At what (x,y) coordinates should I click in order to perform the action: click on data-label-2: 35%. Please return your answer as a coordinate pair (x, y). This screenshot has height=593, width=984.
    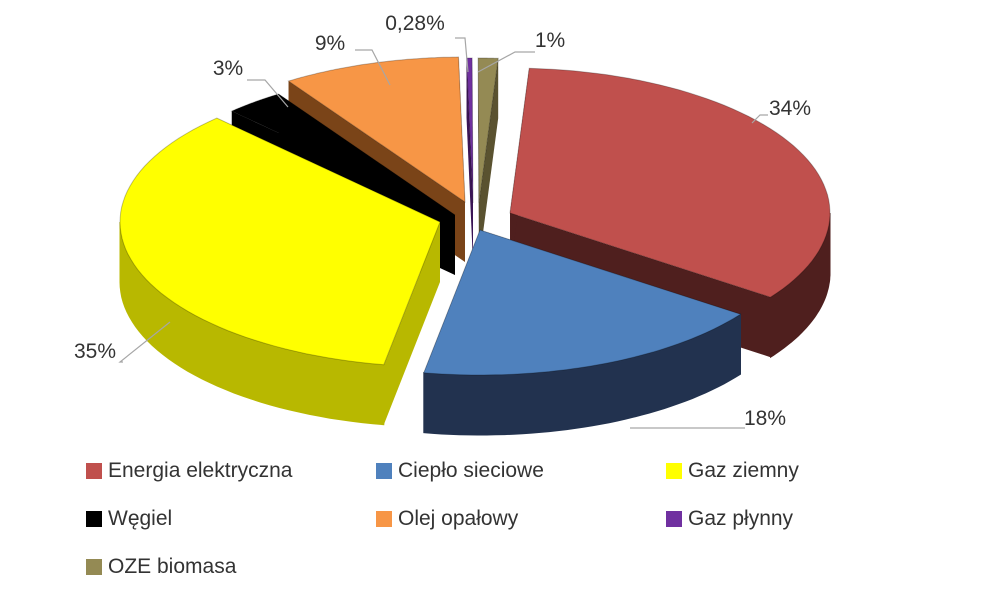
    Looking at the image, I should click on (95, 351).